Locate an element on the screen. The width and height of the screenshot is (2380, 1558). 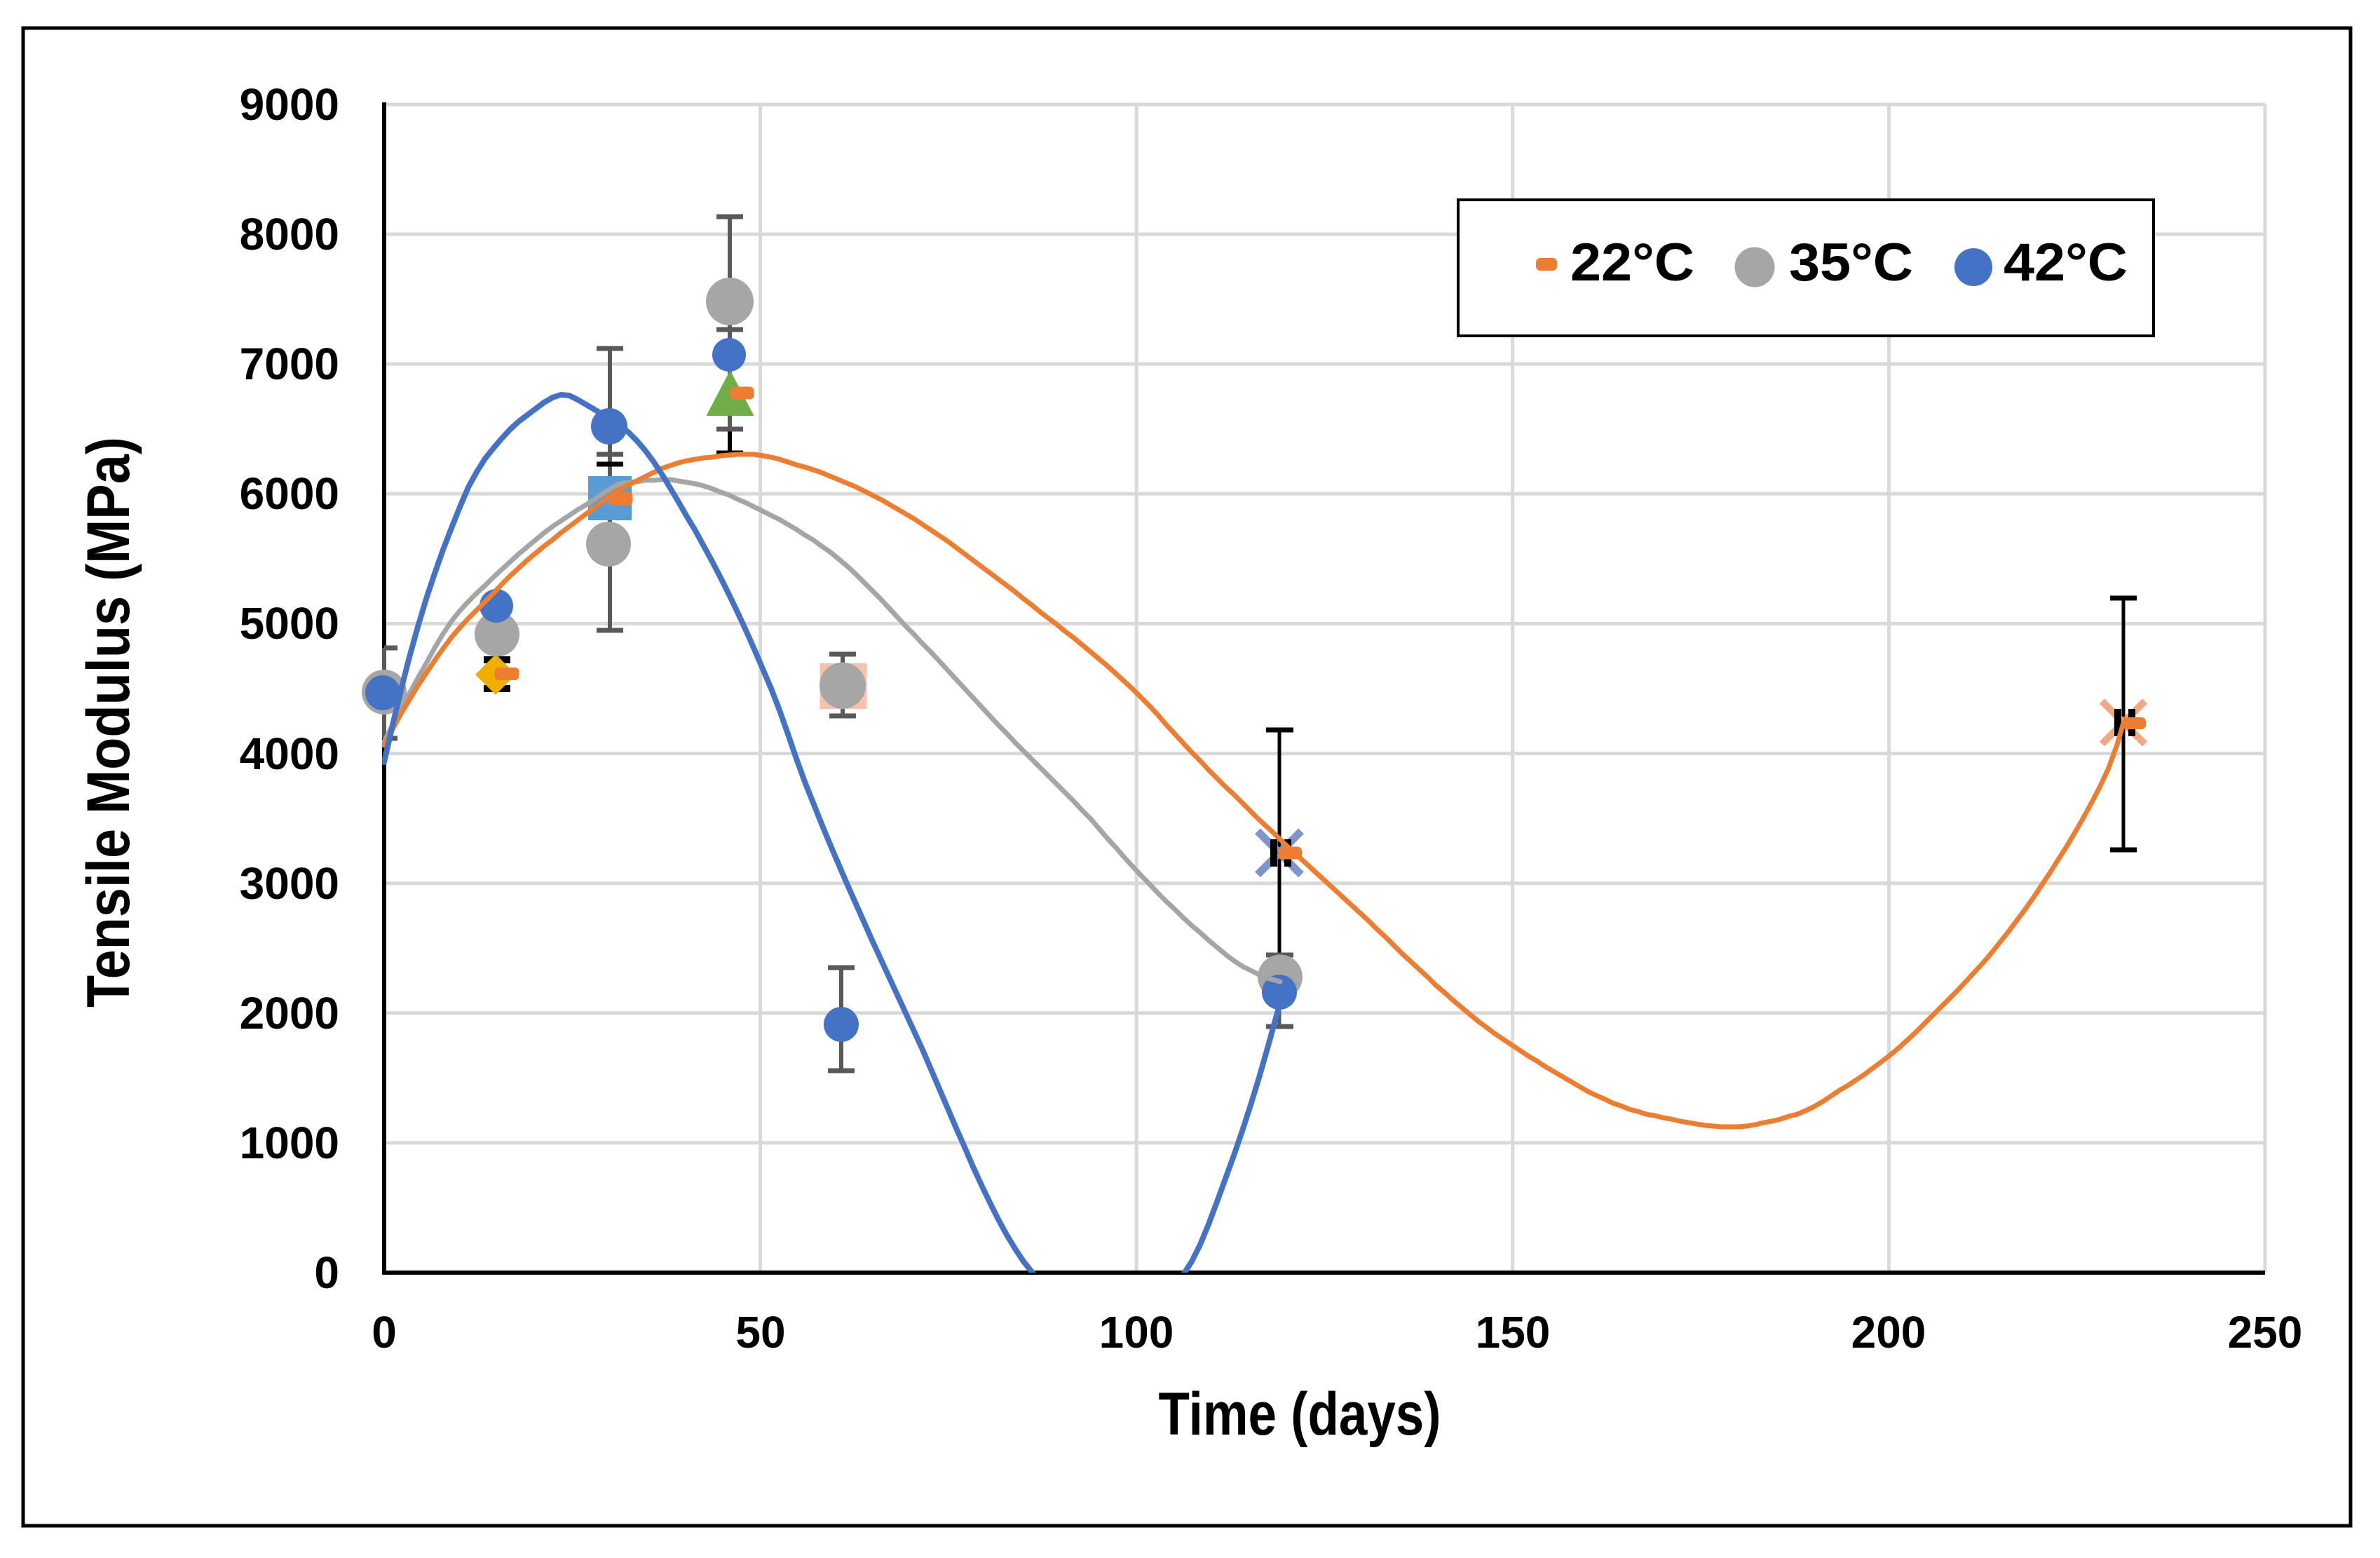
svg-text: 5000 is located at coordinates (289, 623).